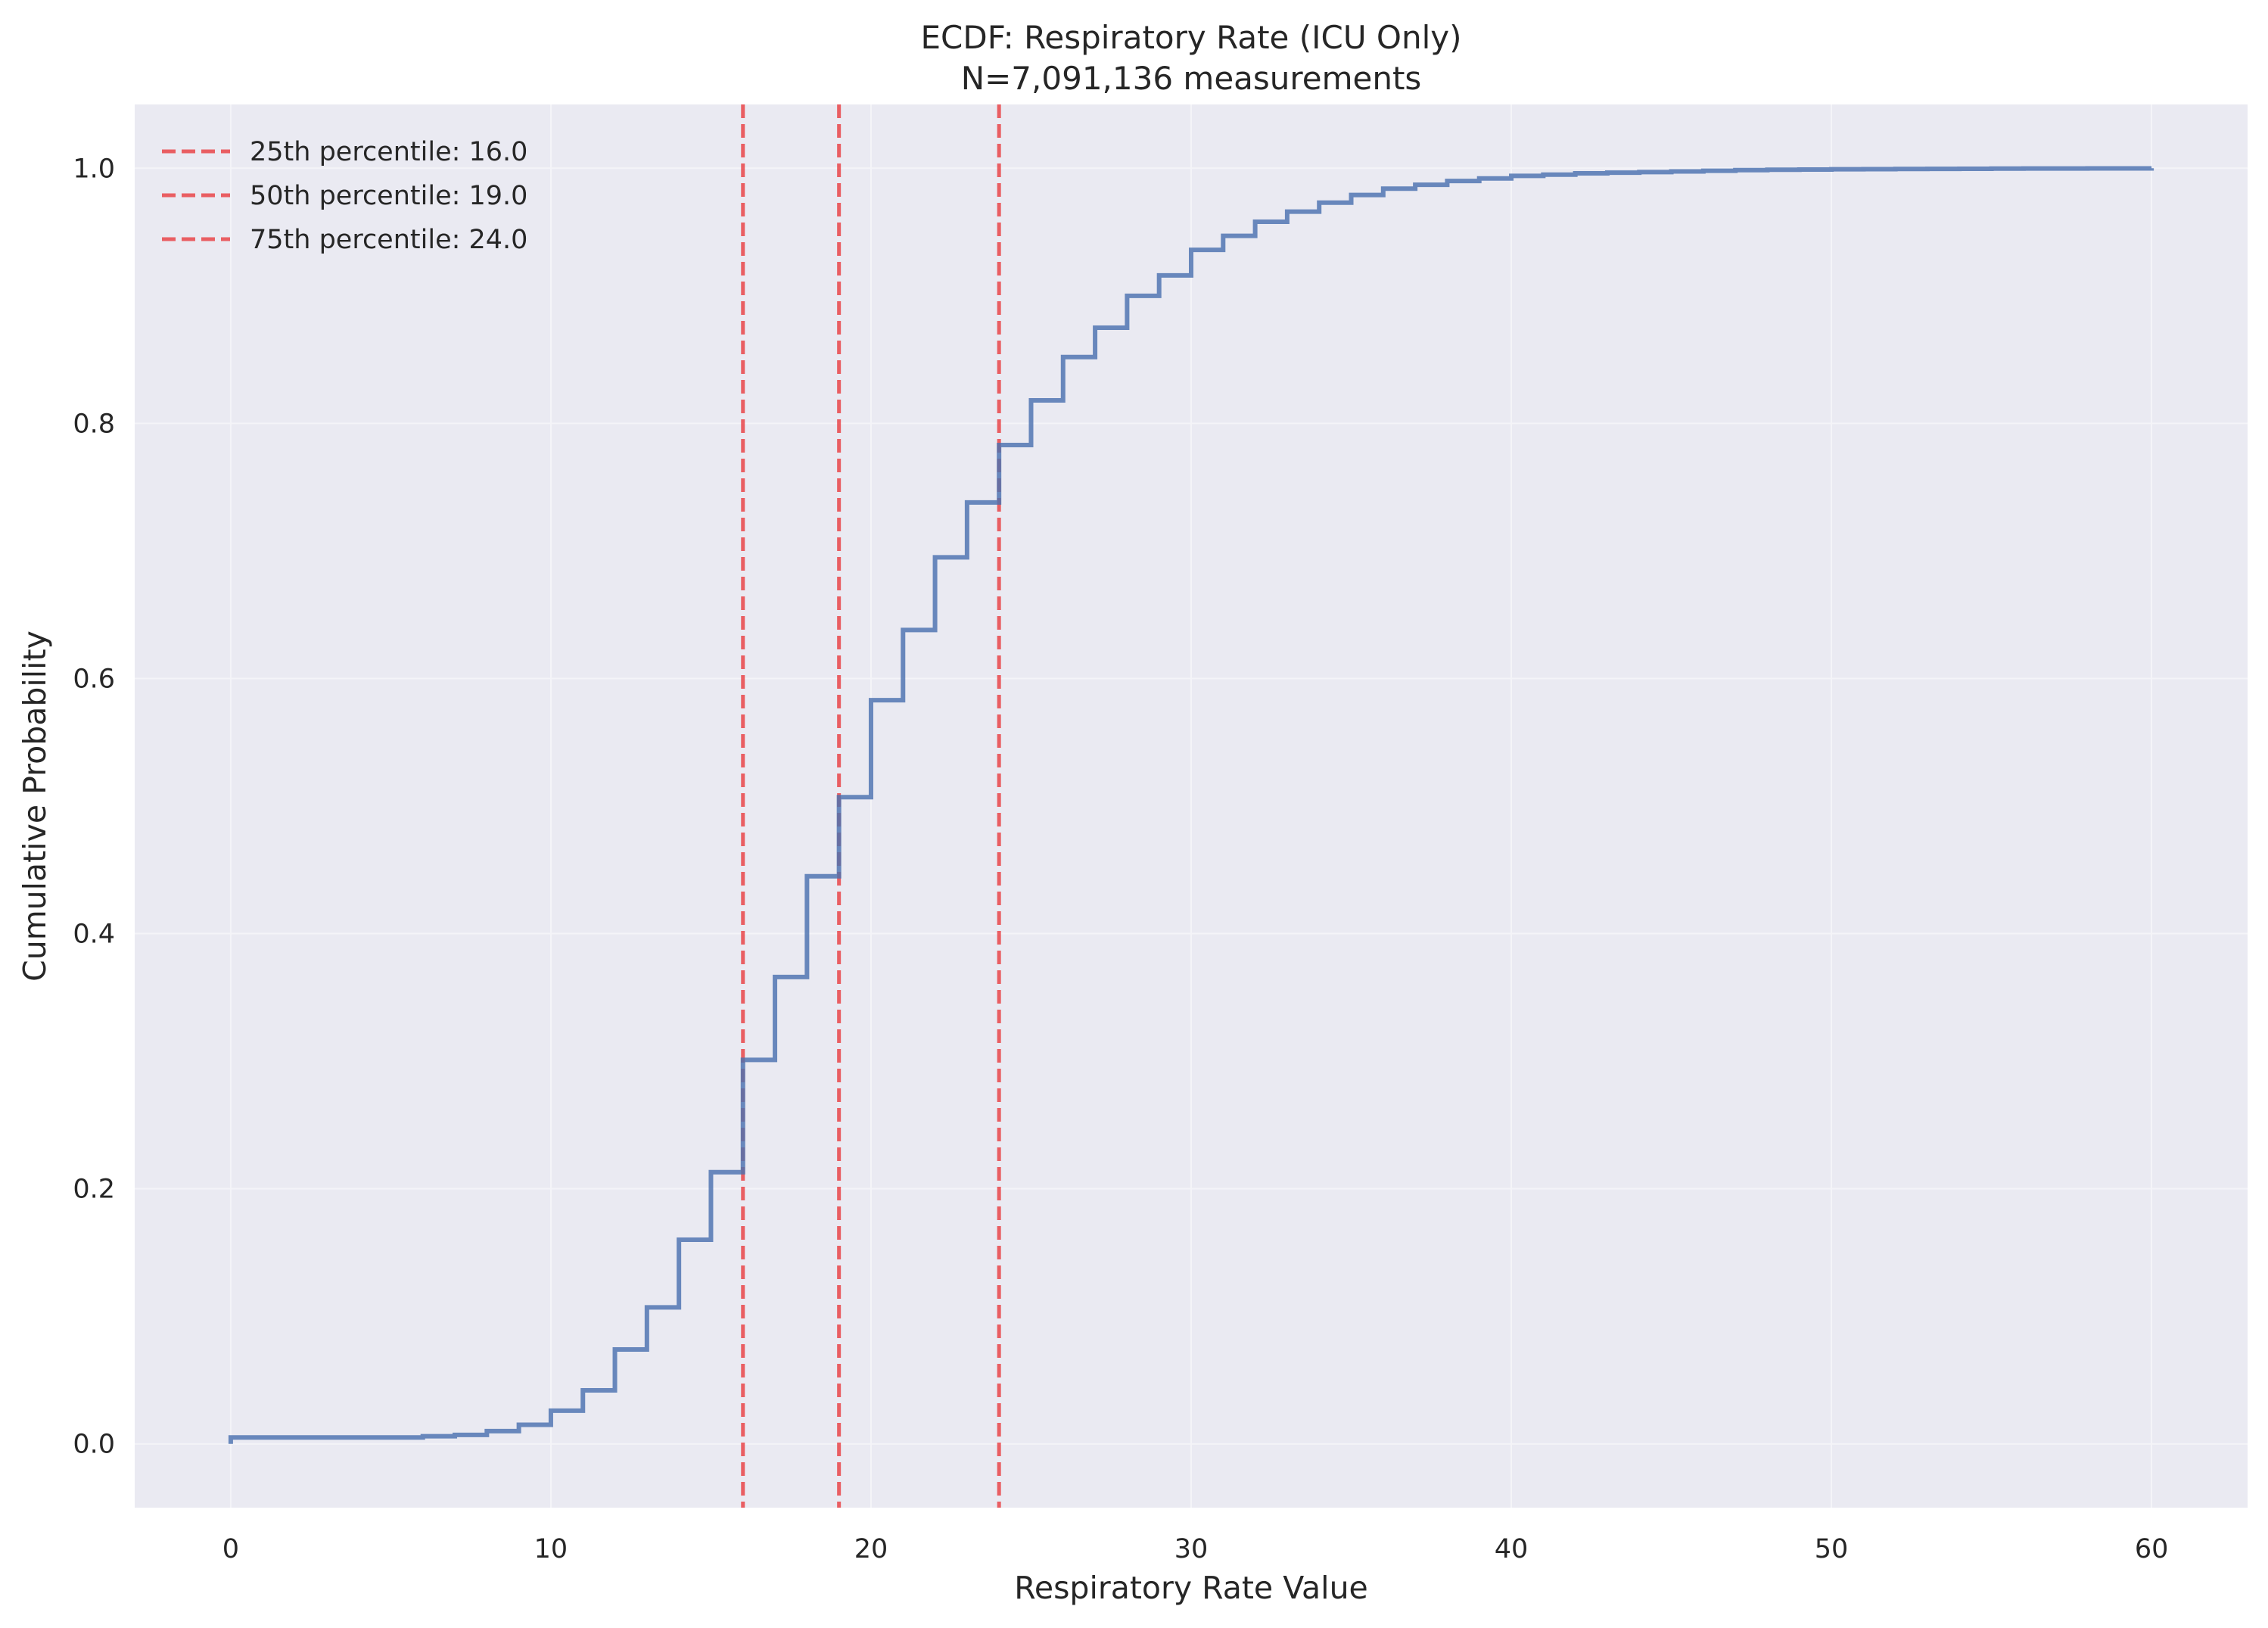 This screenshot has height=1628, width=2268. I want to click on legend-entry: 75th percentile: 24.0, so click(344, 240).